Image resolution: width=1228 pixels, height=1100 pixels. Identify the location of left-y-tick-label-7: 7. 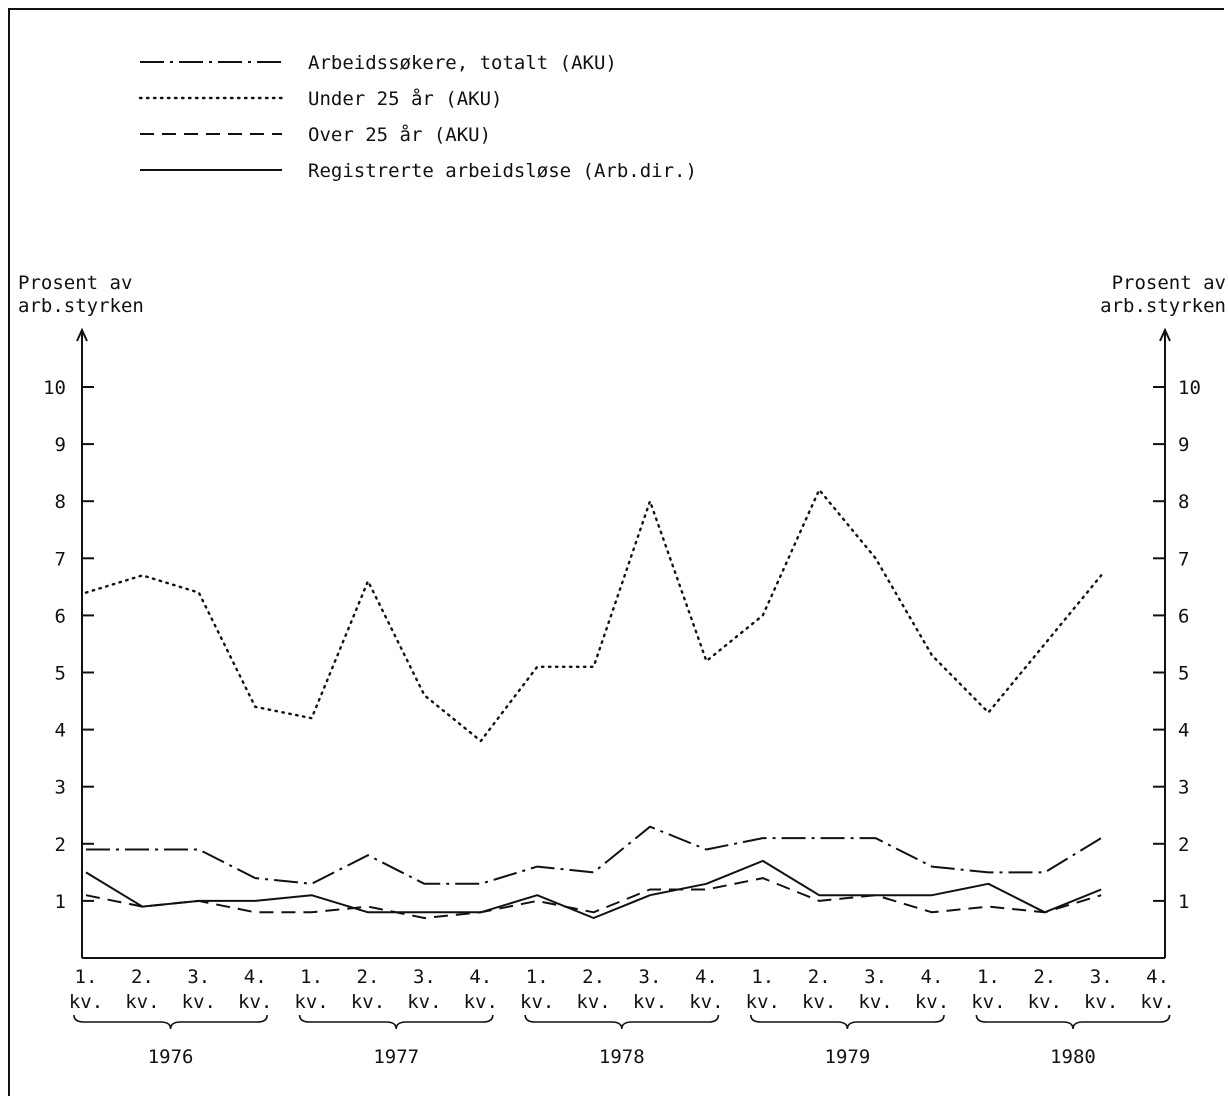
(60, 559).